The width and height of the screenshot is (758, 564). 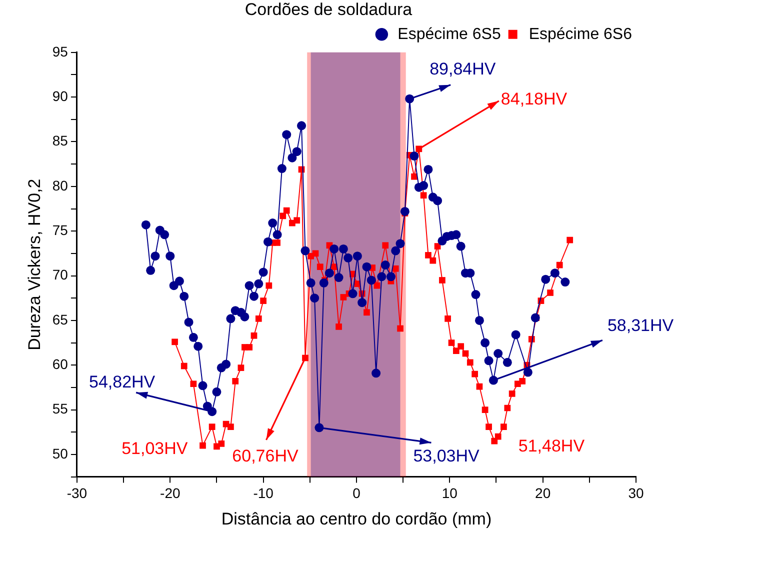 What do you see at coordinates (122, 382) in the screenshot?
I see `annotation: 54,82HV` at bounding box center [122, 382].